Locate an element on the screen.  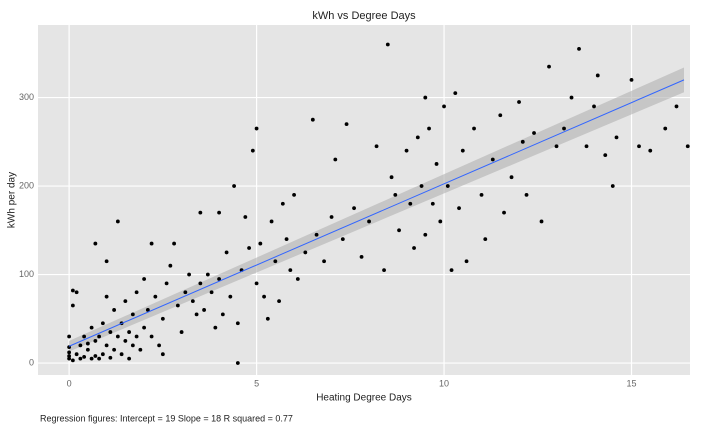
chart-title: kWh vs Degree Days is located at coordinates (364, 16).